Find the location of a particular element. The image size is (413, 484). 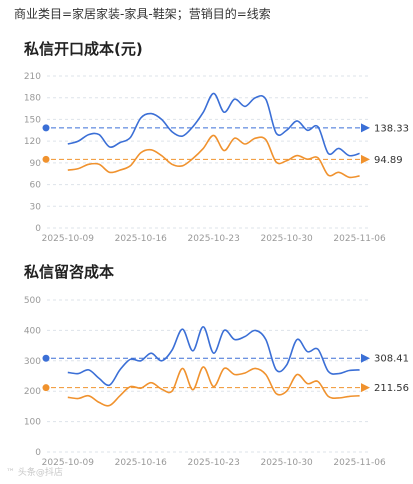

y-tick-label: 30 is located at coordinates (36, 207).